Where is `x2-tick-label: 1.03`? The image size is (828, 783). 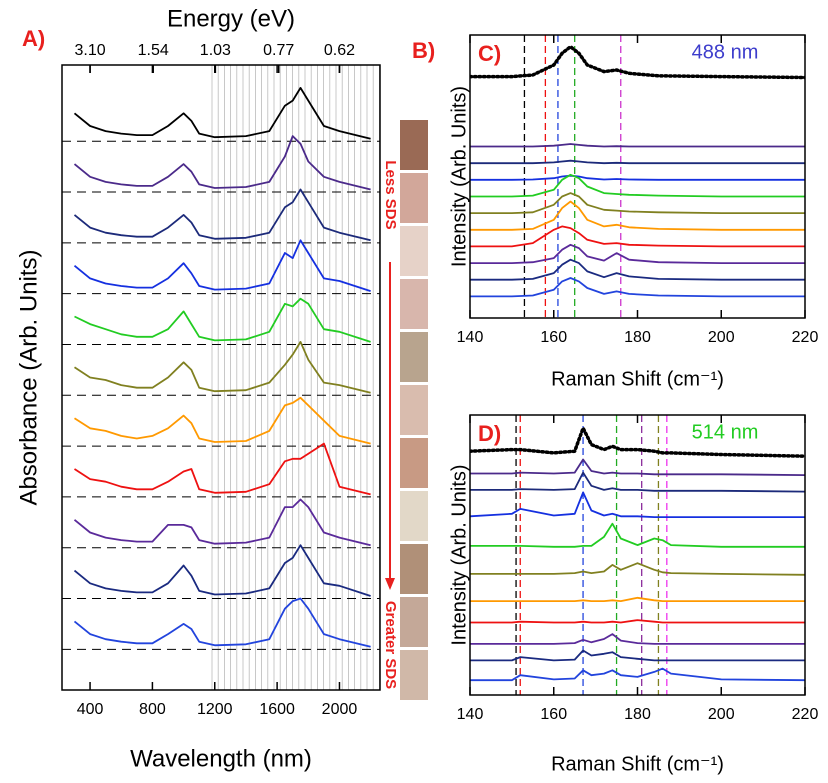
x2-tick-label: 1.03 is located at coordinates (215, 50).